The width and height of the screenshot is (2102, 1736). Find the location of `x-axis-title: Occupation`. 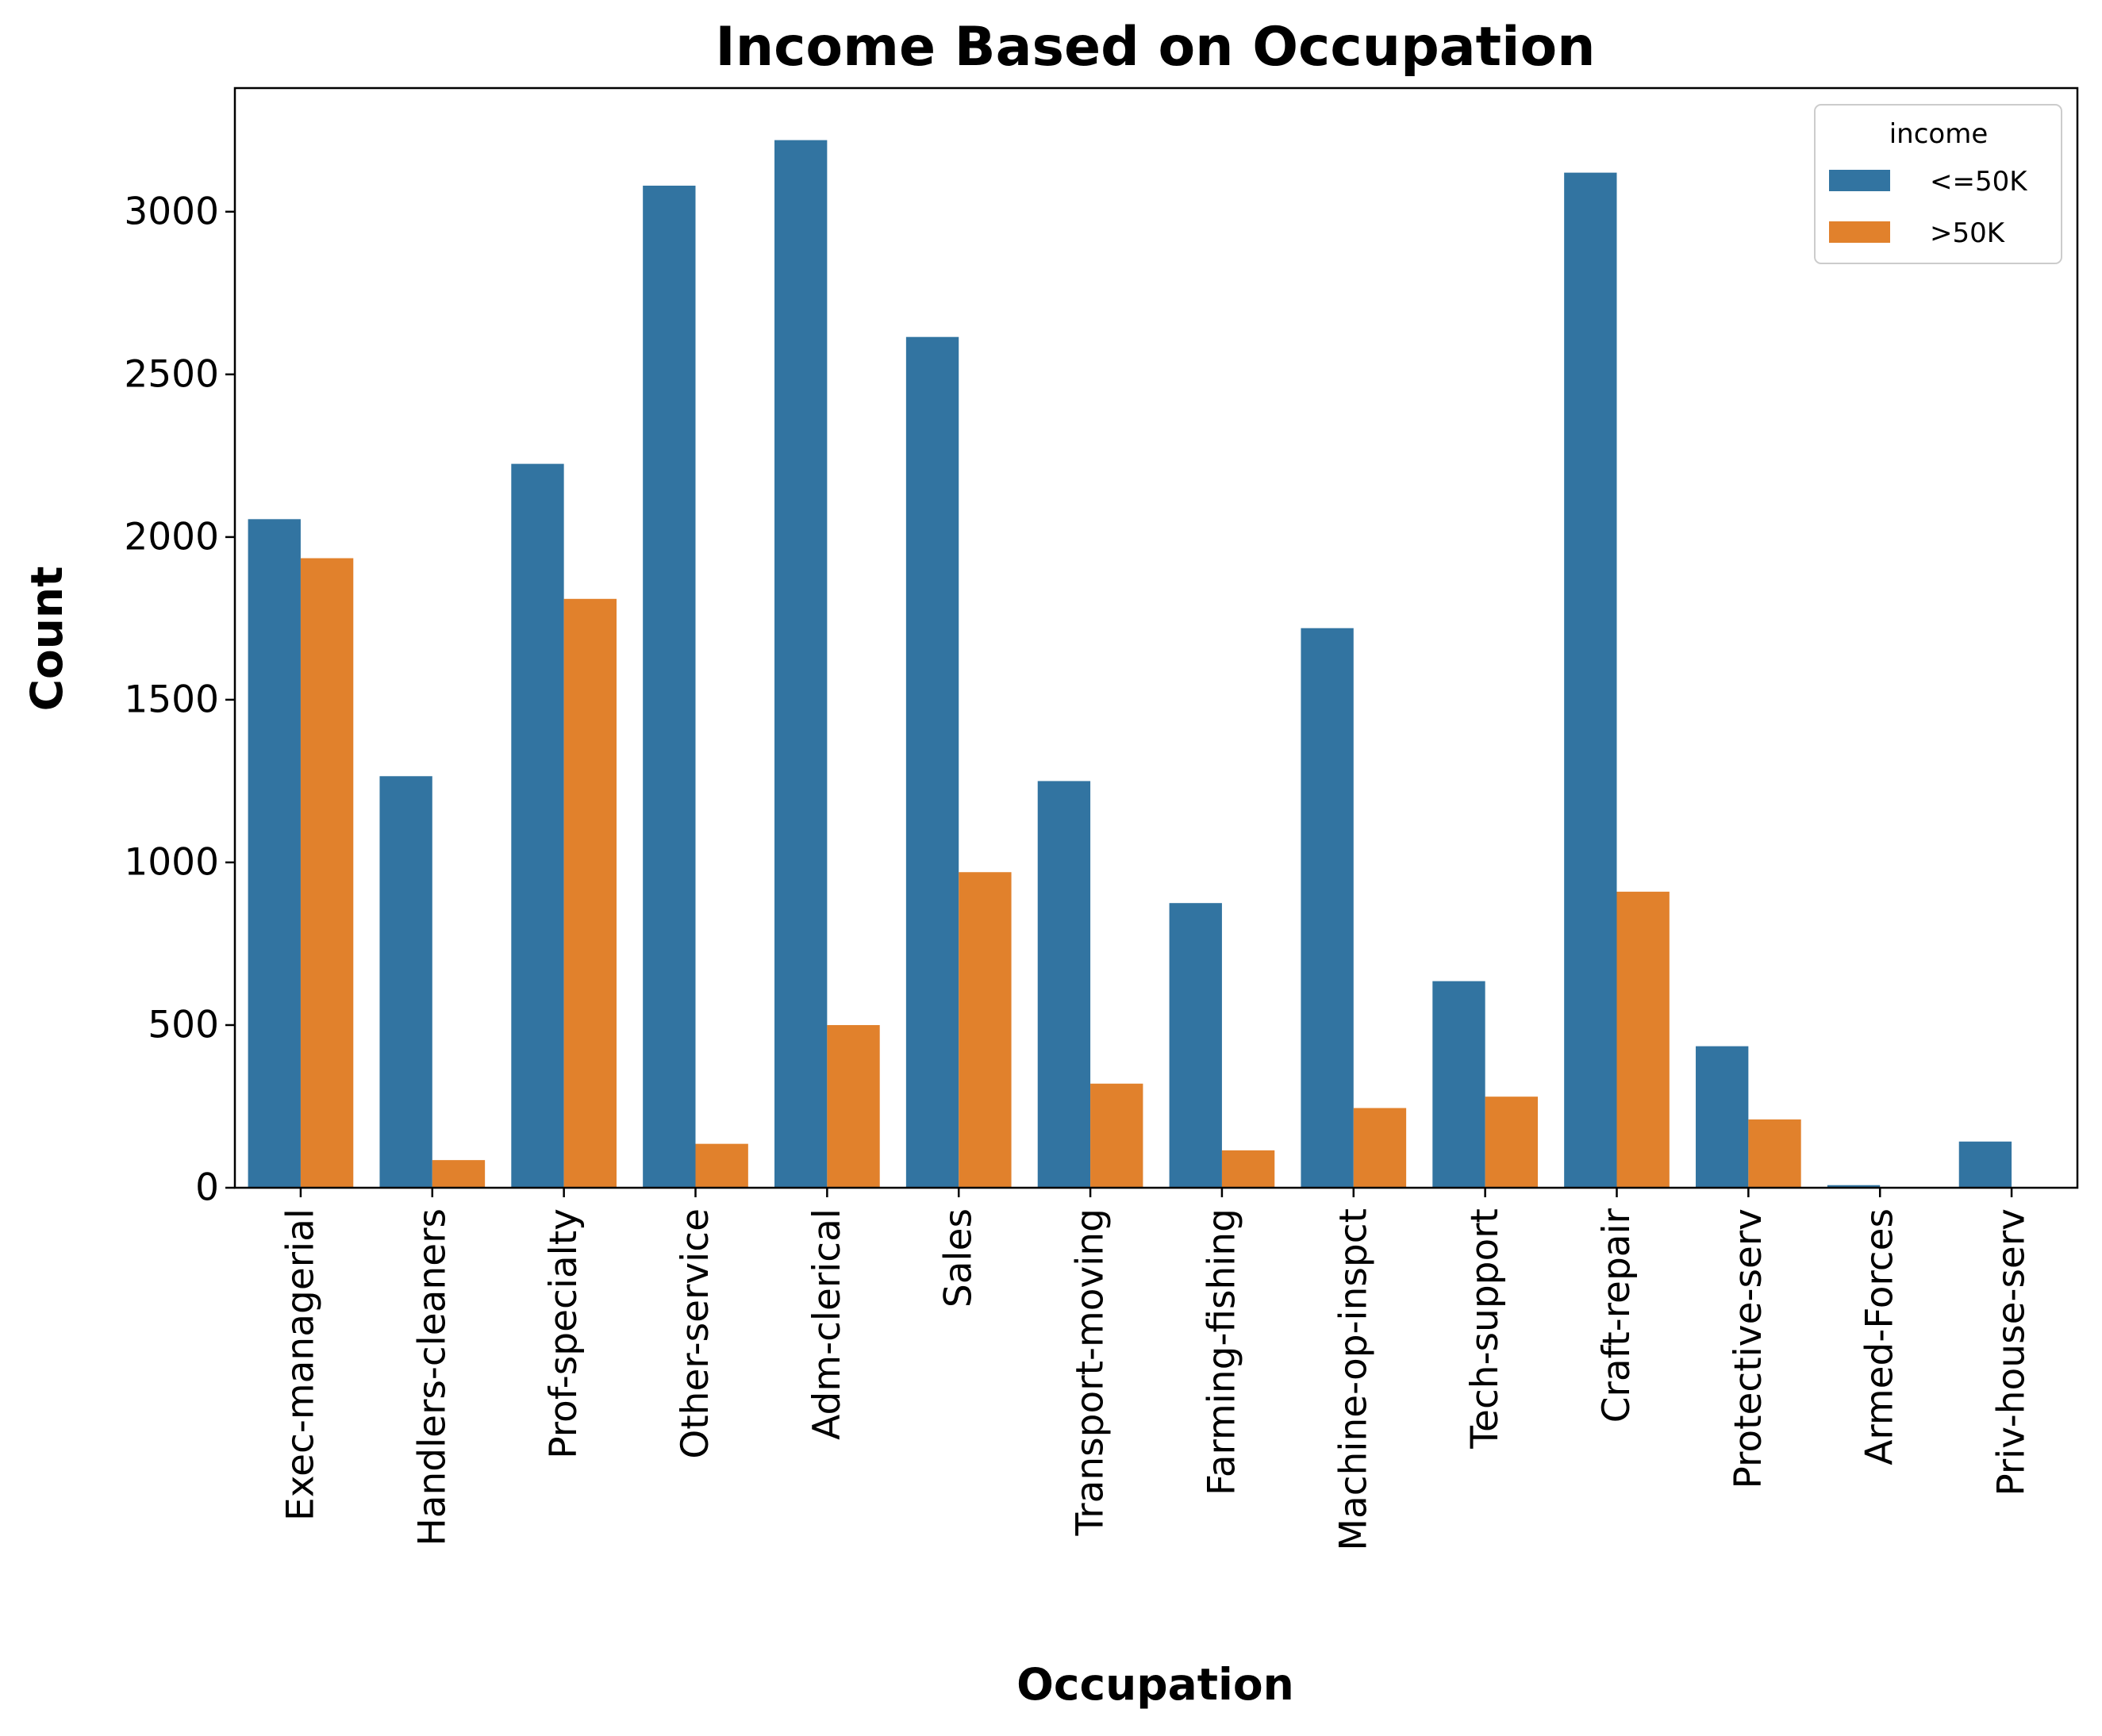

x-axis-title: Occupation is located at coordinates (1155, 1684).